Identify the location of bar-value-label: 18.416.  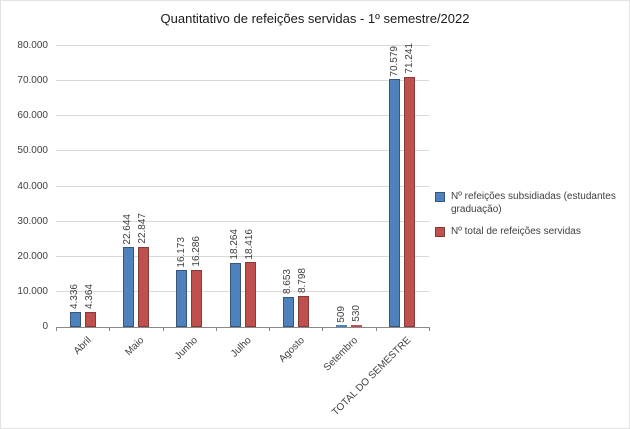
(249, 244).